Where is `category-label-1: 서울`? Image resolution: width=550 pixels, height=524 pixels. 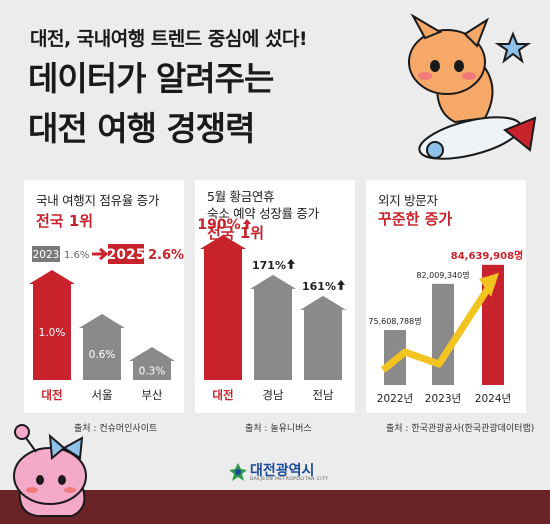
category-label-1: 서울 is located at coordinates (101, 395).